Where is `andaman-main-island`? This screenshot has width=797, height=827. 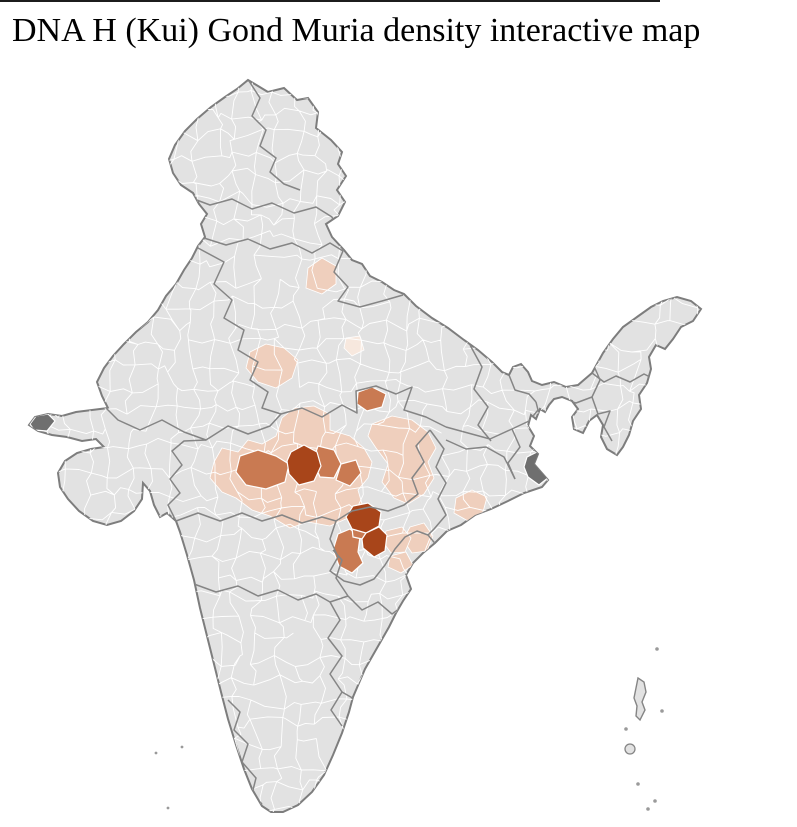 andaman-main-island is located at coordinates (640, 699).